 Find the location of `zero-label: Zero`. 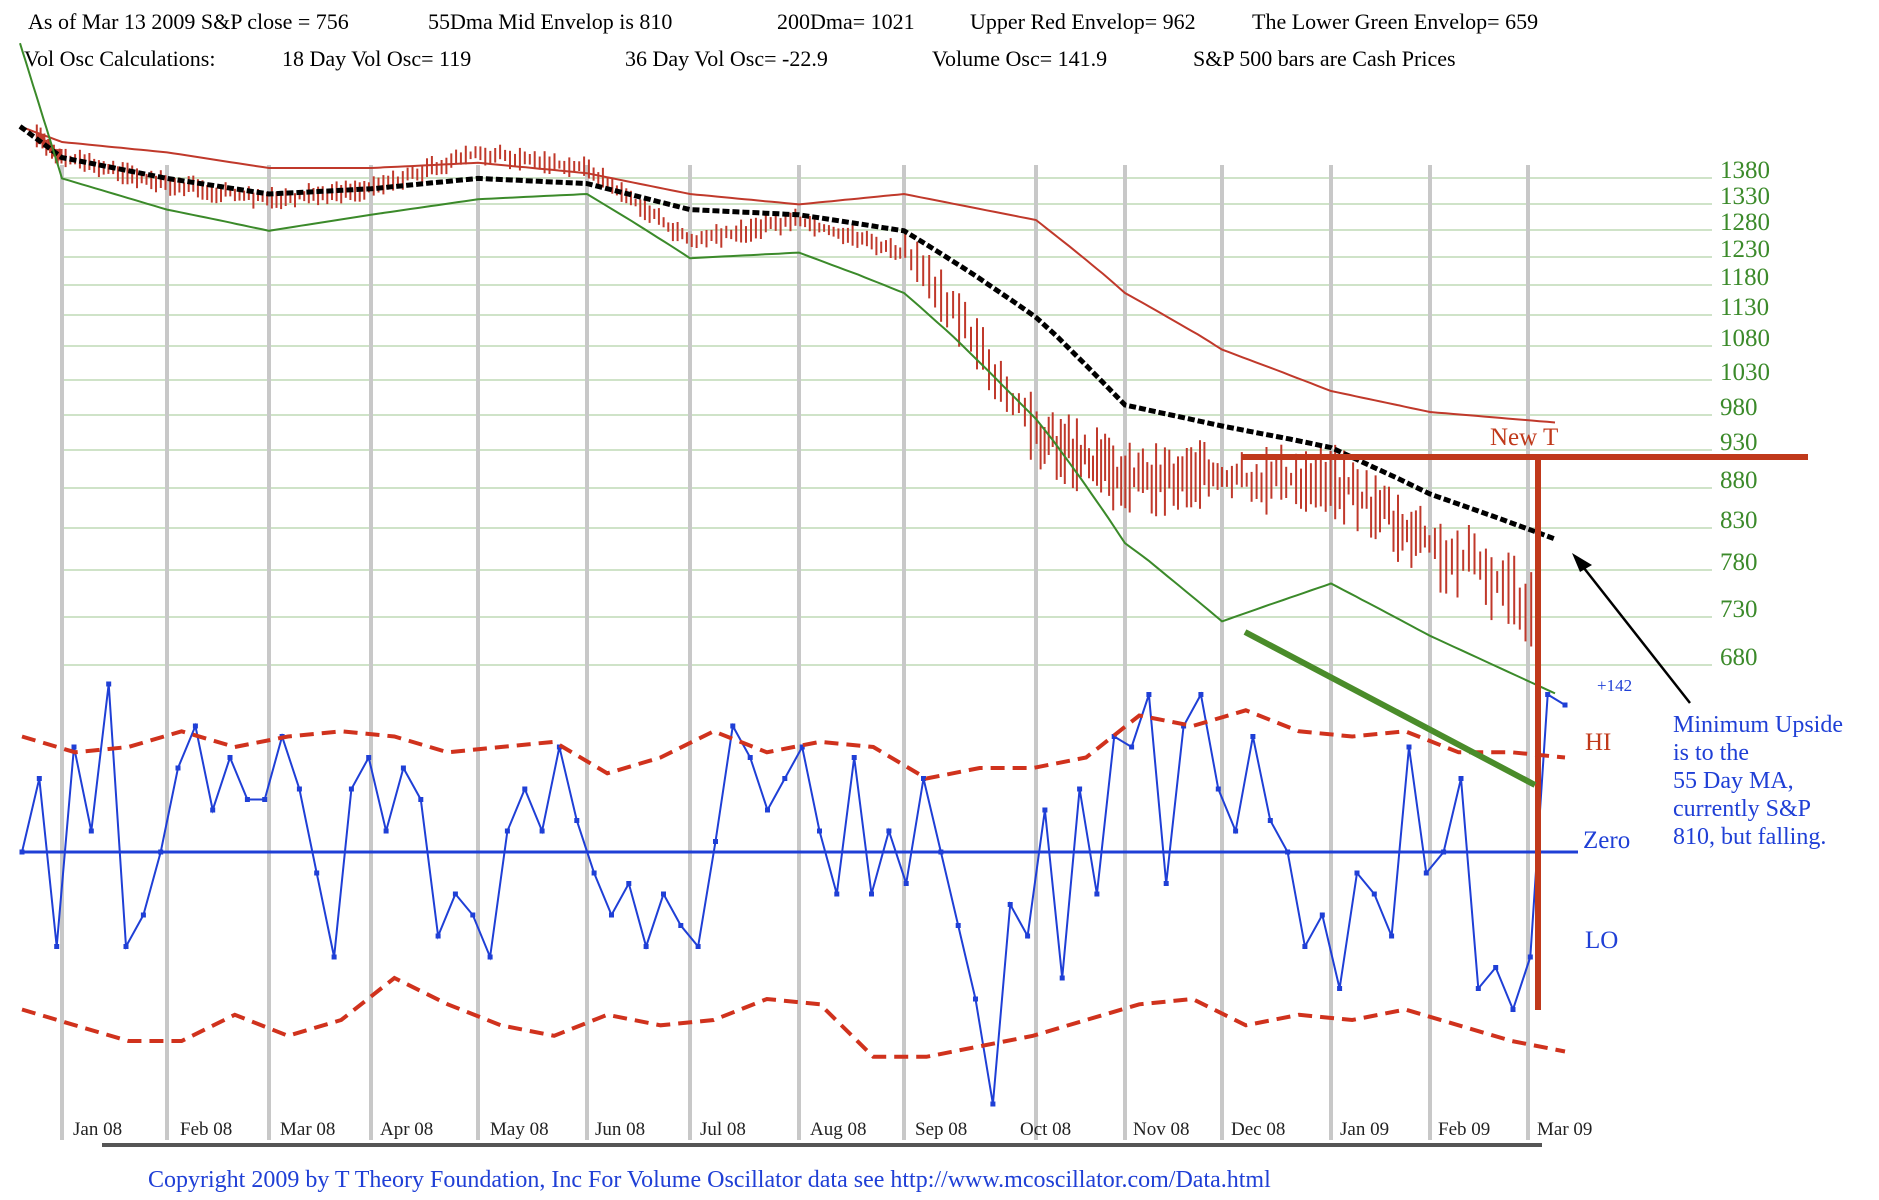

zero-label: Zero is located at coordinates (1606, 840).